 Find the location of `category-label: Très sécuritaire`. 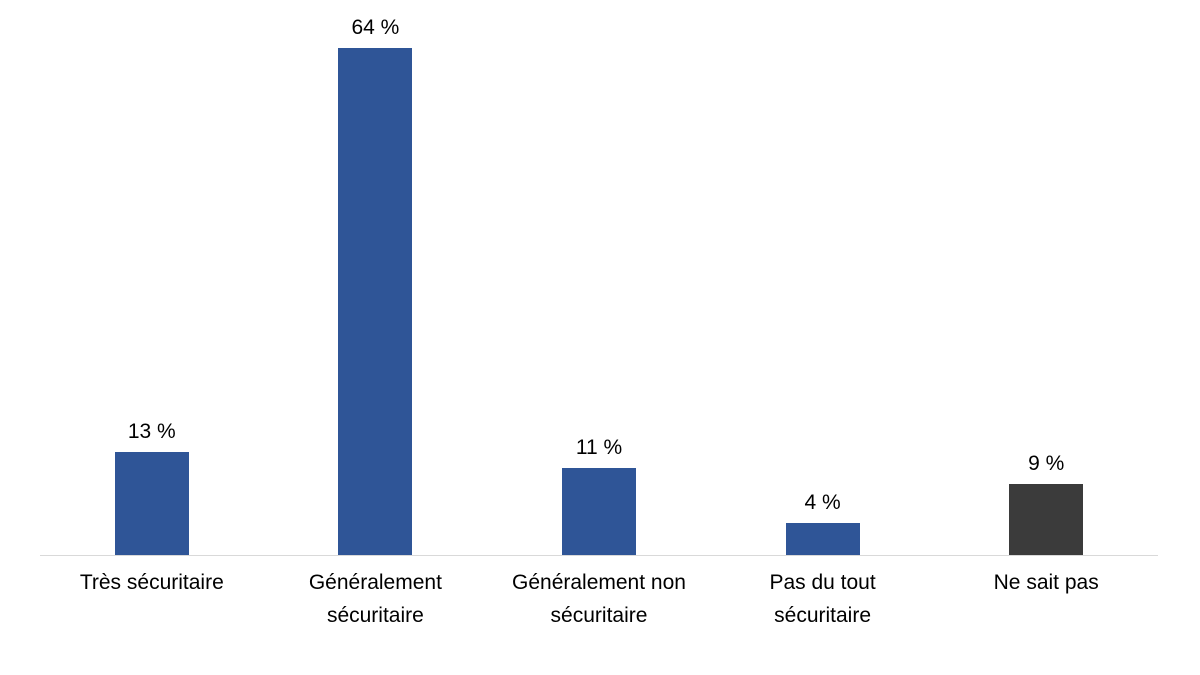

category-label: Très sécuritaire is located at coordinates (151, 582).